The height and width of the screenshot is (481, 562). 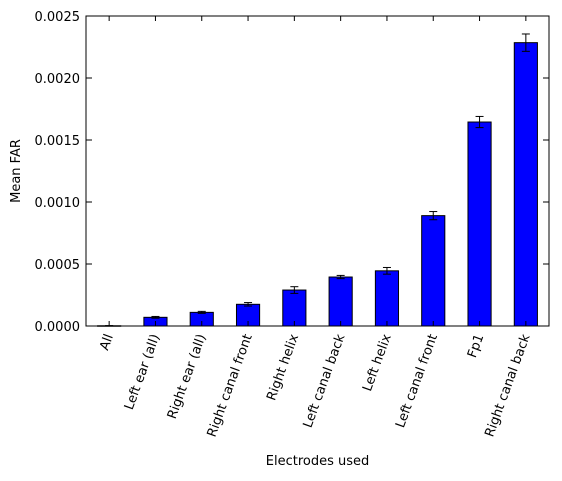 I want to click on y-tick-label: 0.0020, so click(x=58, y=79).